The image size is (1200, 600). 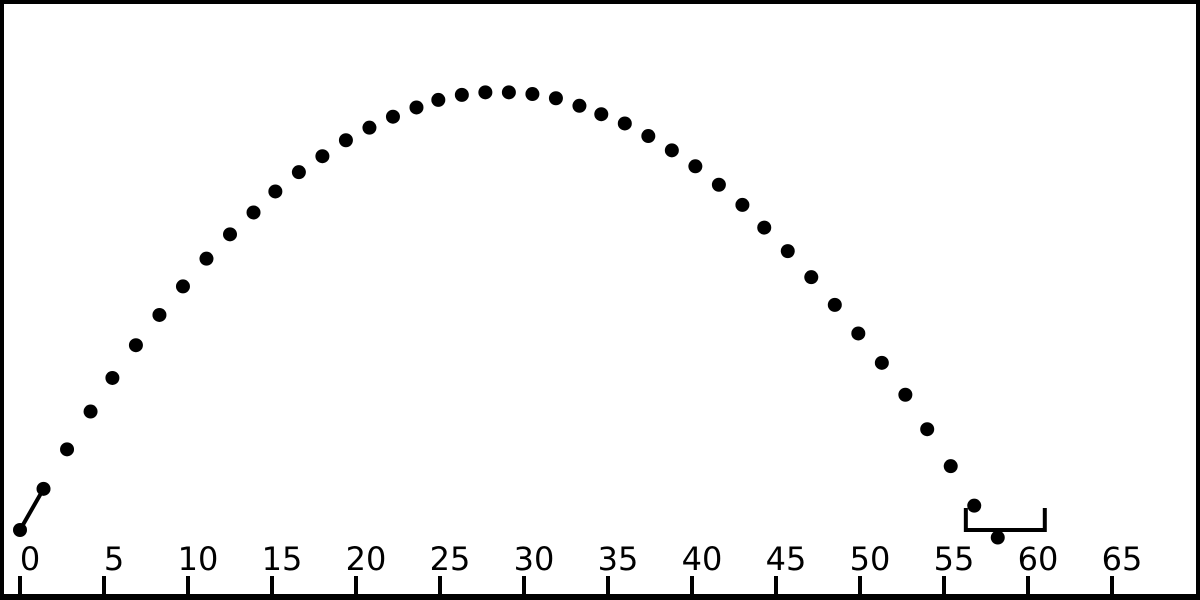 What do you see at coordinates (618, 559) in the screenshot?
I see `ruler-tick-label: 35` at bounding box center [618, 559].